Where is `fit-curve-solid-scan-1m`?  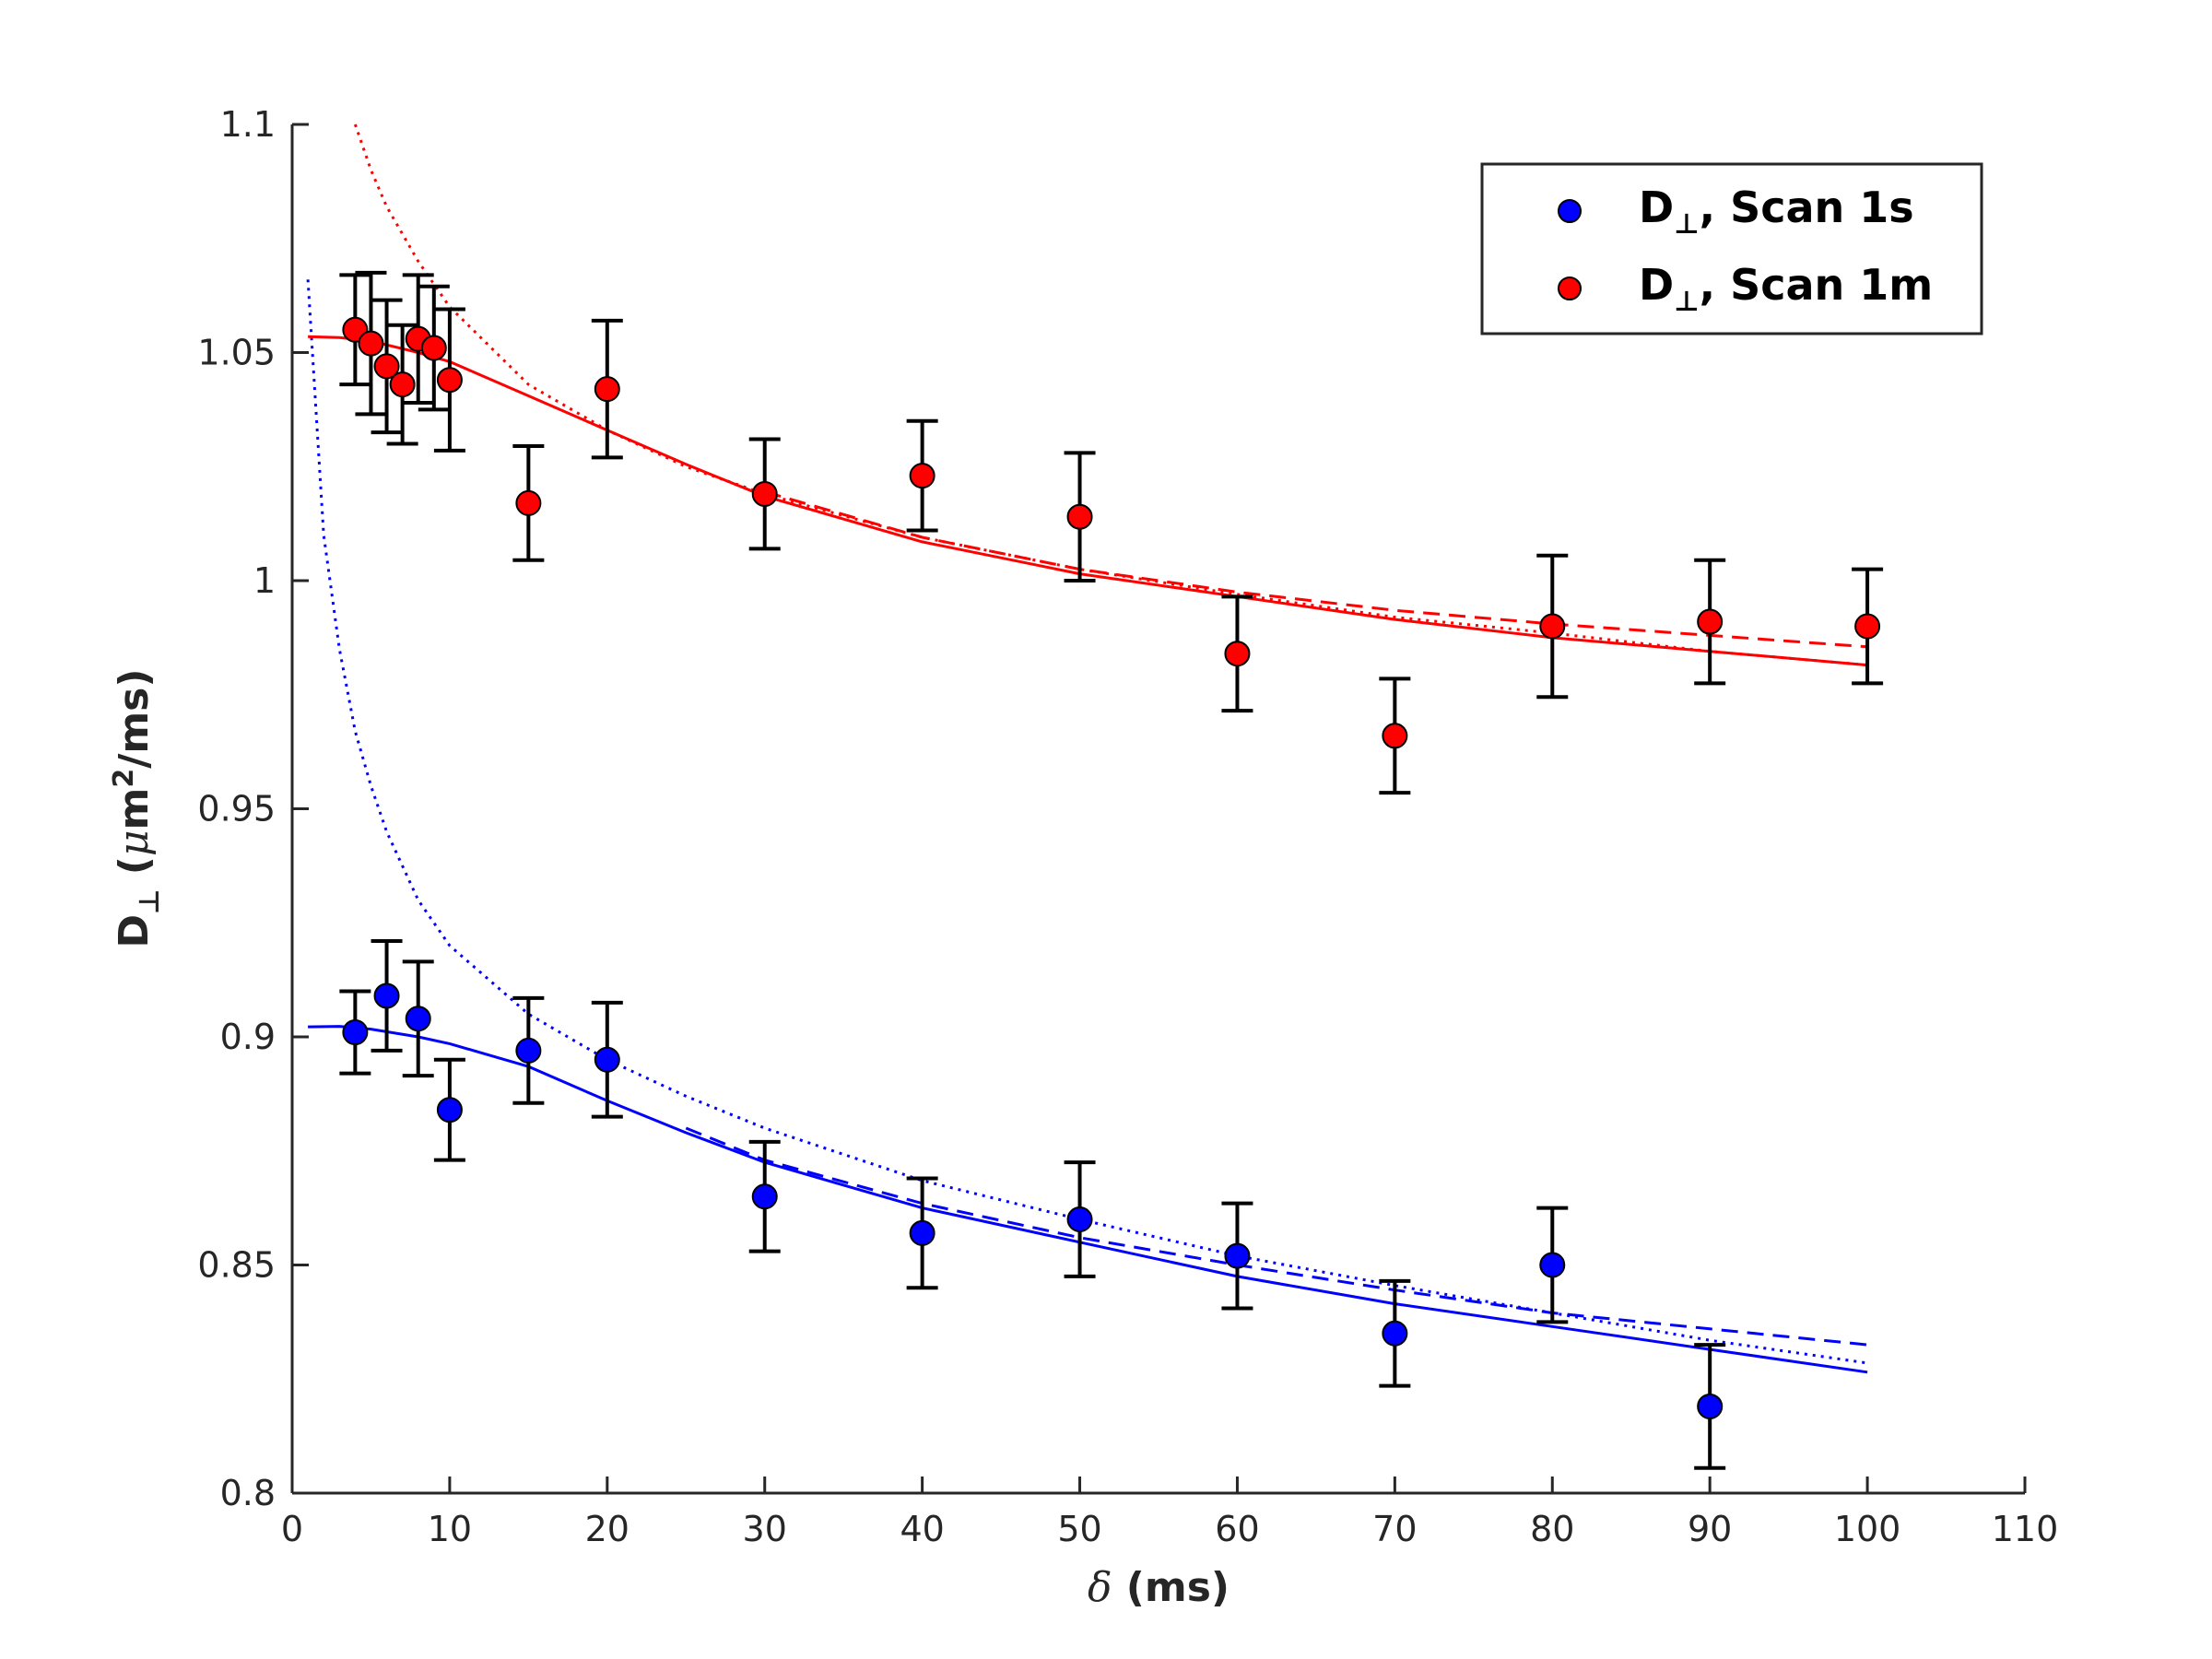 fit-curve-solid-scan-1m is located at coordinates (1088, 501).